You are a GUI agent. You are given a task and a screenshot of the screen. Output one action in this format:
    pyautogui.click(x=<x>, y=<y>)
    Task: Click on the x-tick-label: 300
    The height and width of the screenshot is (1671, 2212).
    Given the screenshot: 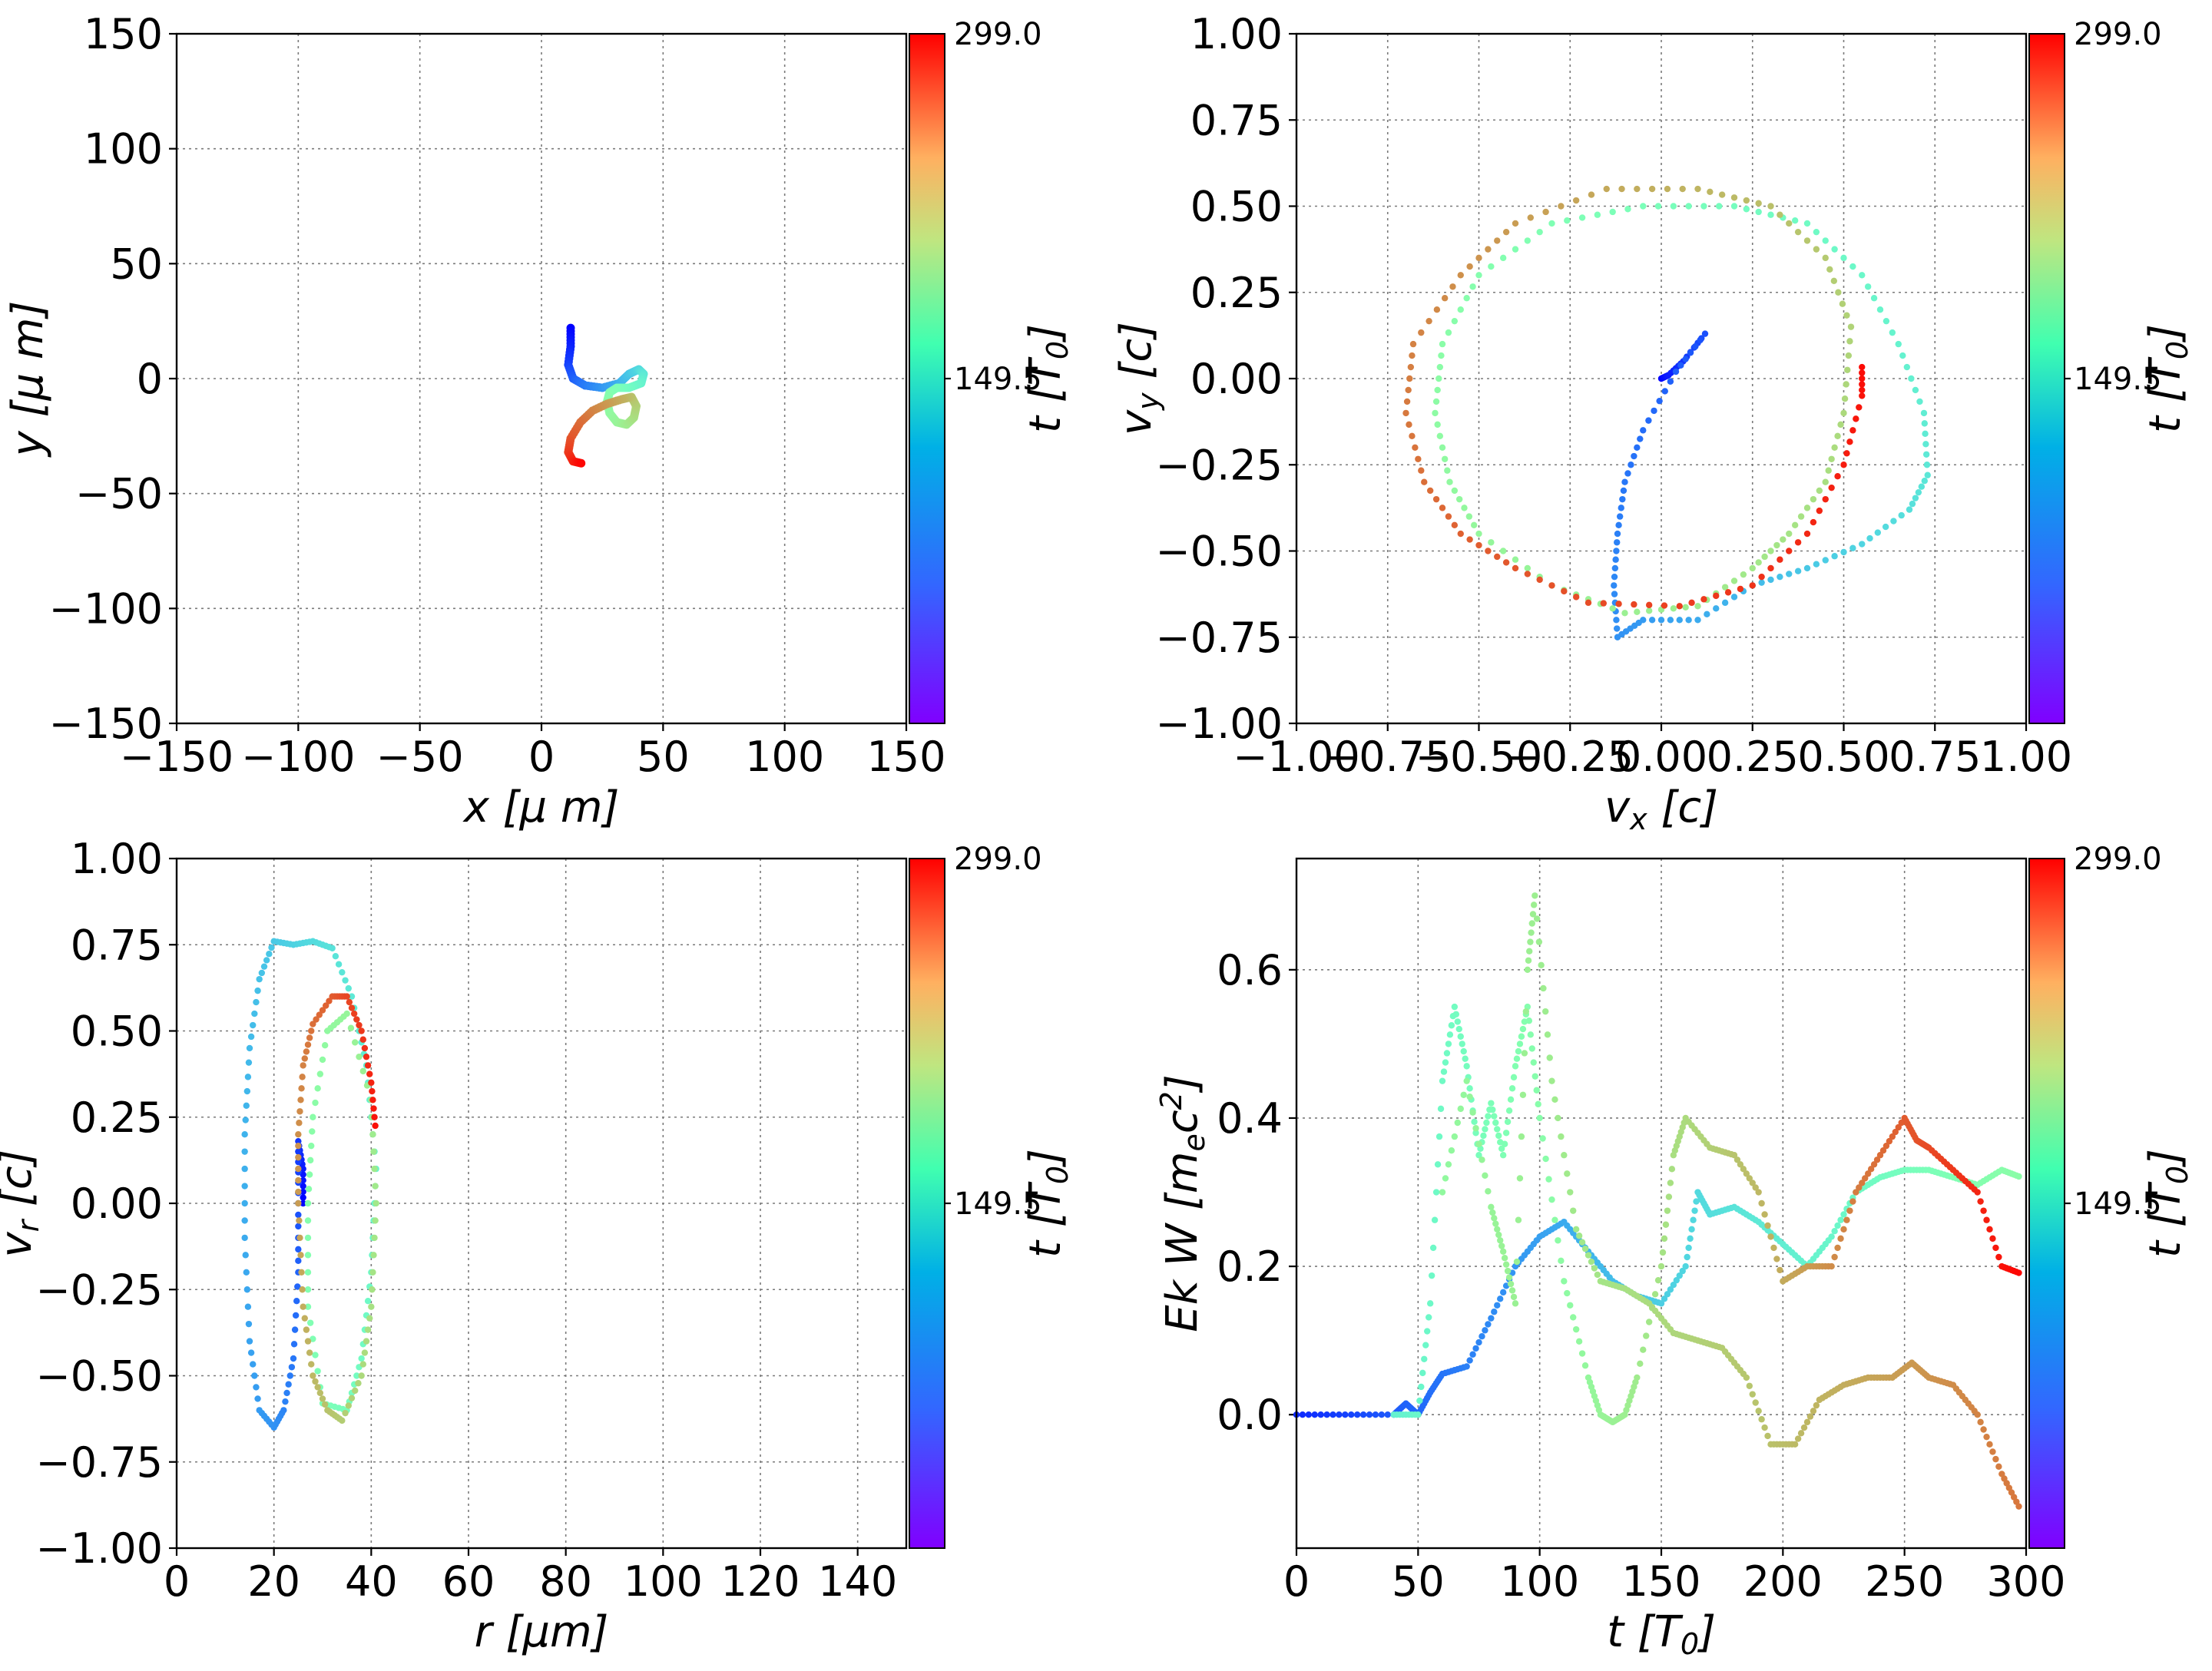 What is the action you would take?
    pyautogui.click(x=2026, y=1581)
    